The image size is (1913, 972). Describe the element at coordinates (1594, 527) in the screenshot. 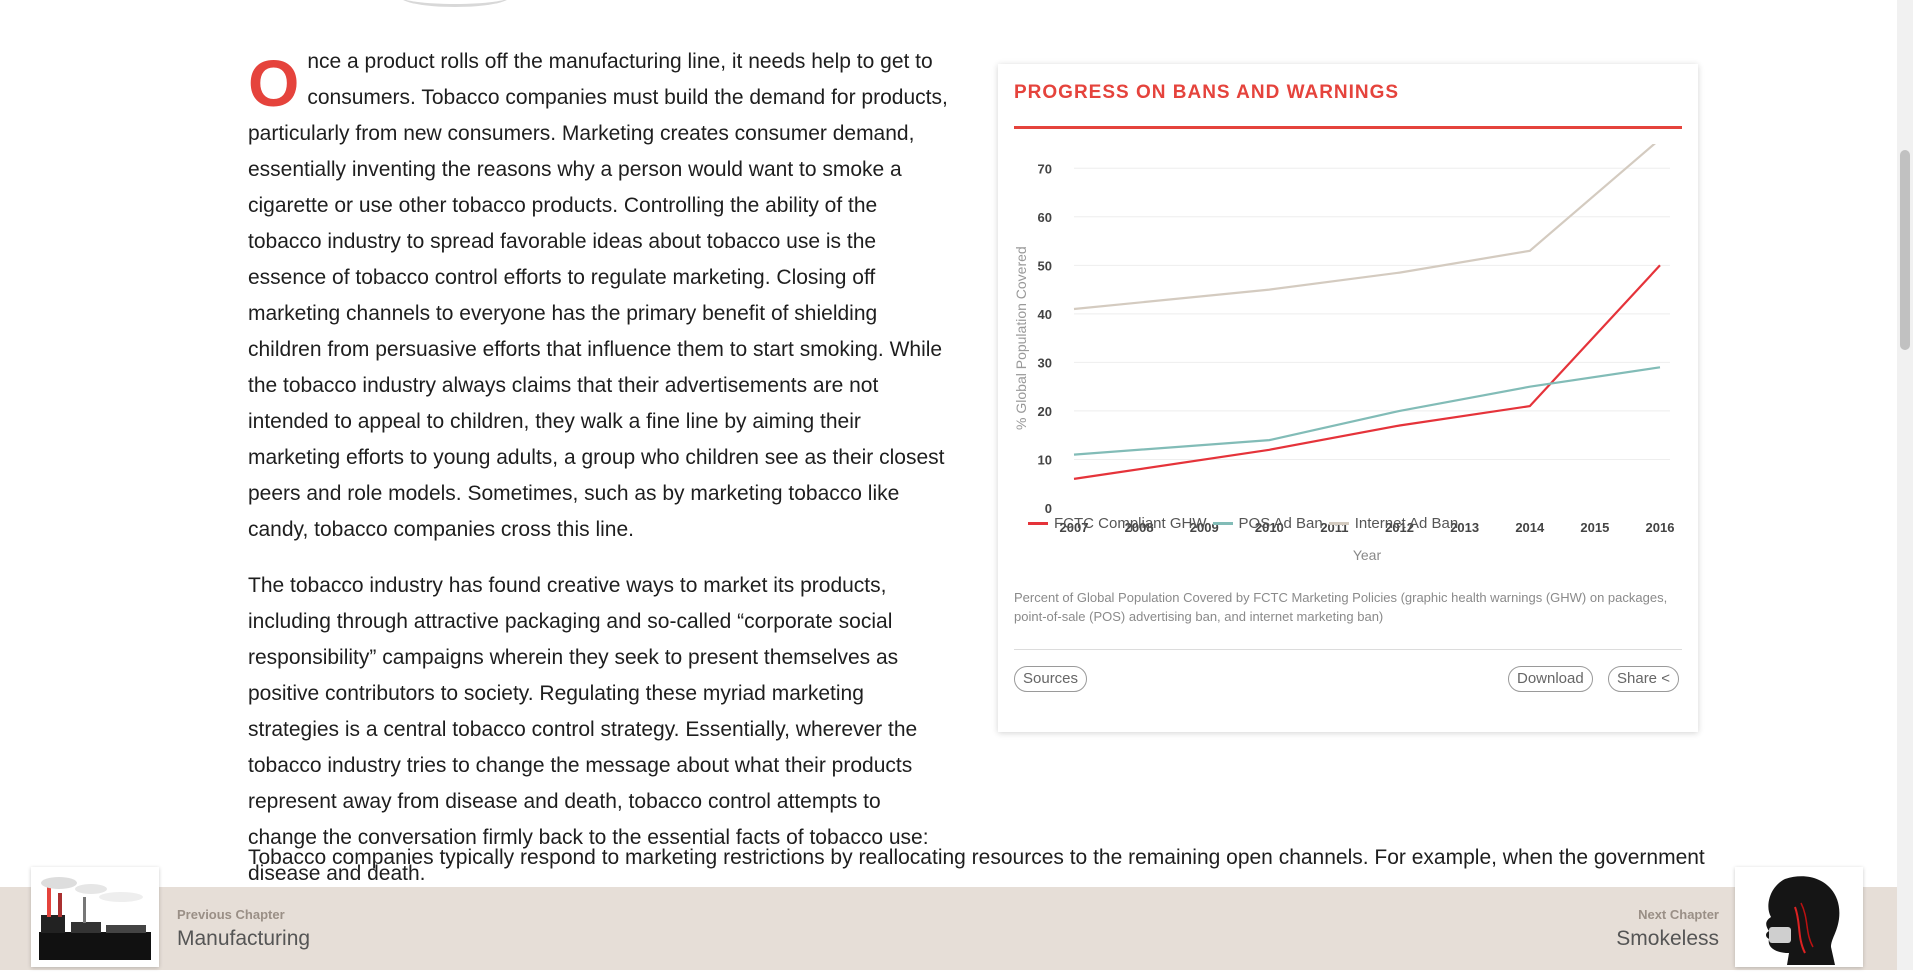

I see `x-tick-label: 2015` at that location.